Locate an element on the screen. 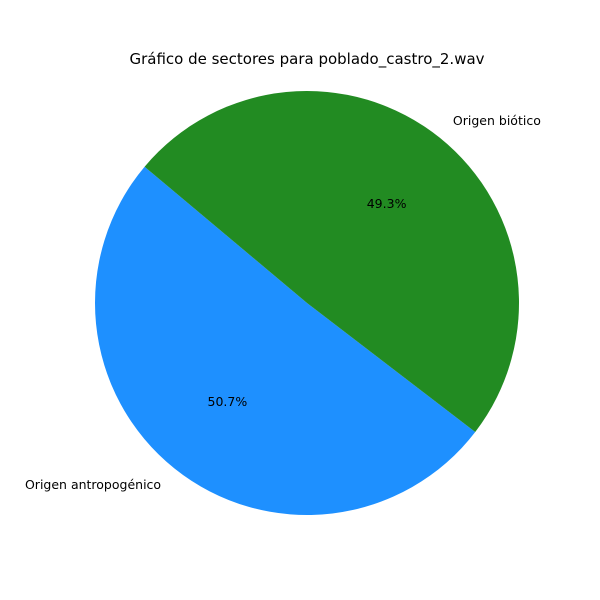 Image resolution: width=600 pixels, height=600 pixels. slice-label-1: Origen antropogénico is located at coordinates (93, 484).